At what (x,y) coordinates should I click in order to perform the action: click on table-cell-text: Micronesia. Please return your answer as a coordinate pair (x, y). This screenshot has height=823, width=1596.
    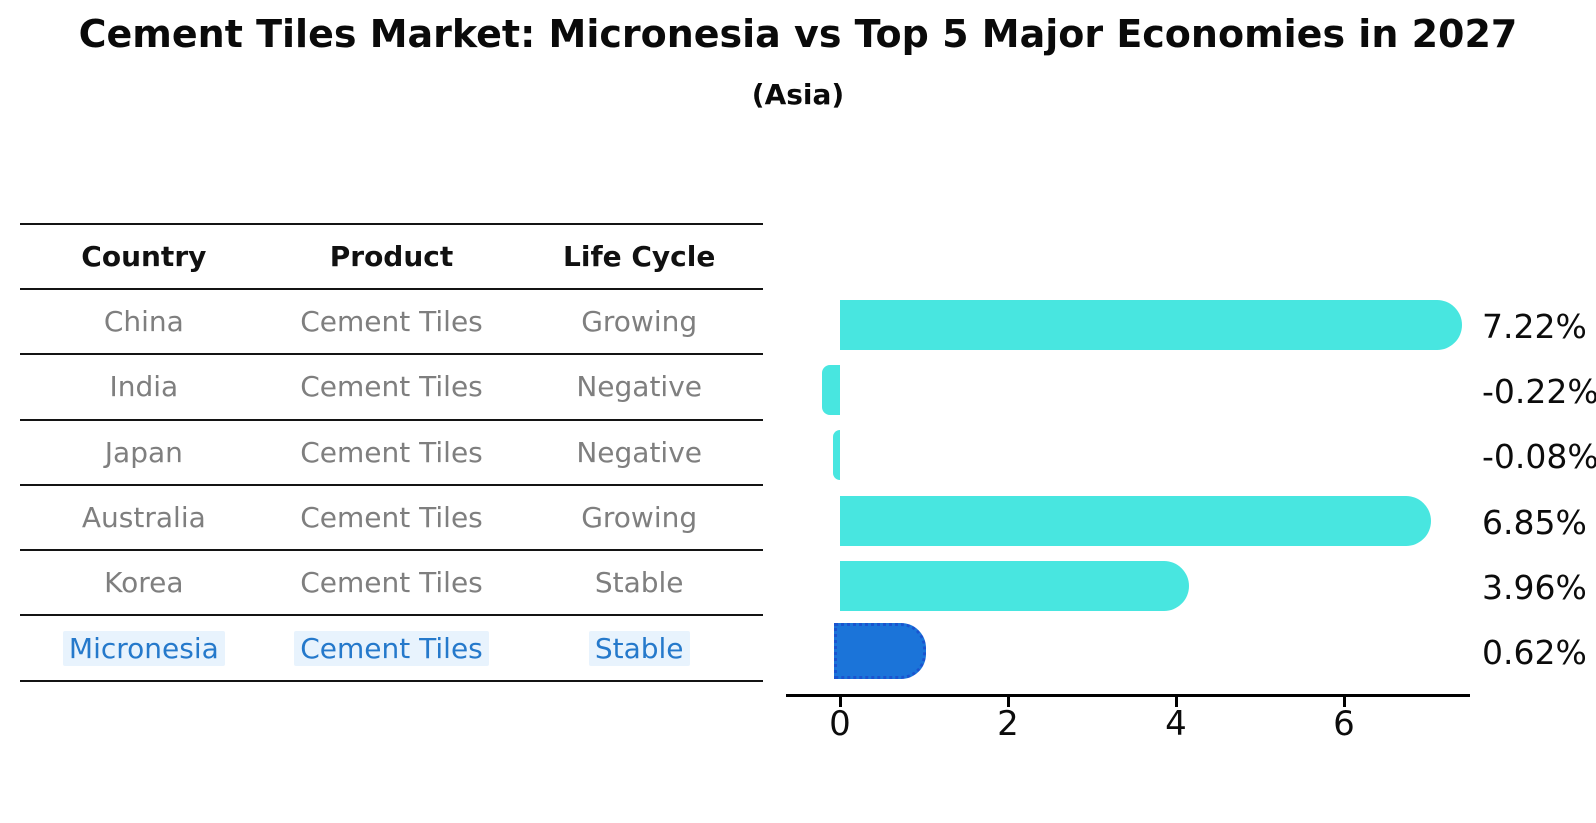
    Looking at the image, I should click on (143, 648).